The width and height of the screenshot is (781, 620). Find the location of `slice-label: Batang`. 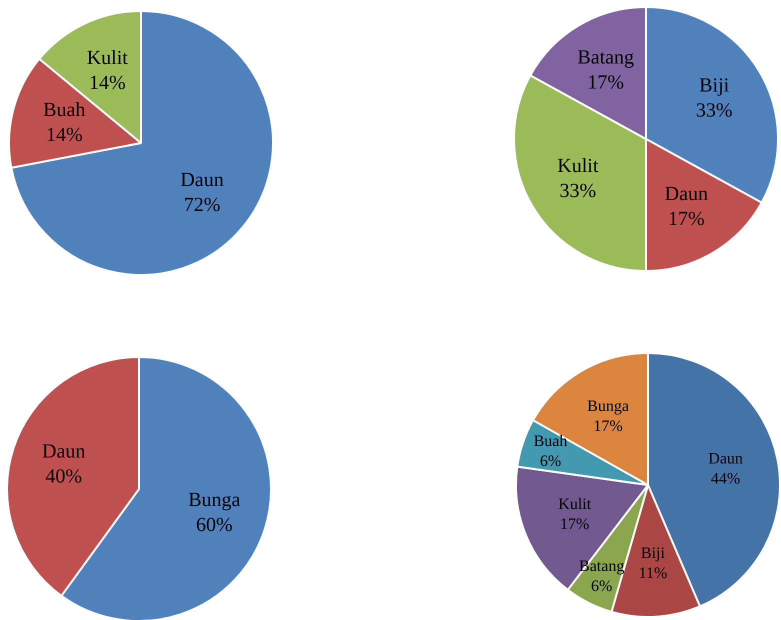

slice-label: Batang is located at coordinates (605, 57).